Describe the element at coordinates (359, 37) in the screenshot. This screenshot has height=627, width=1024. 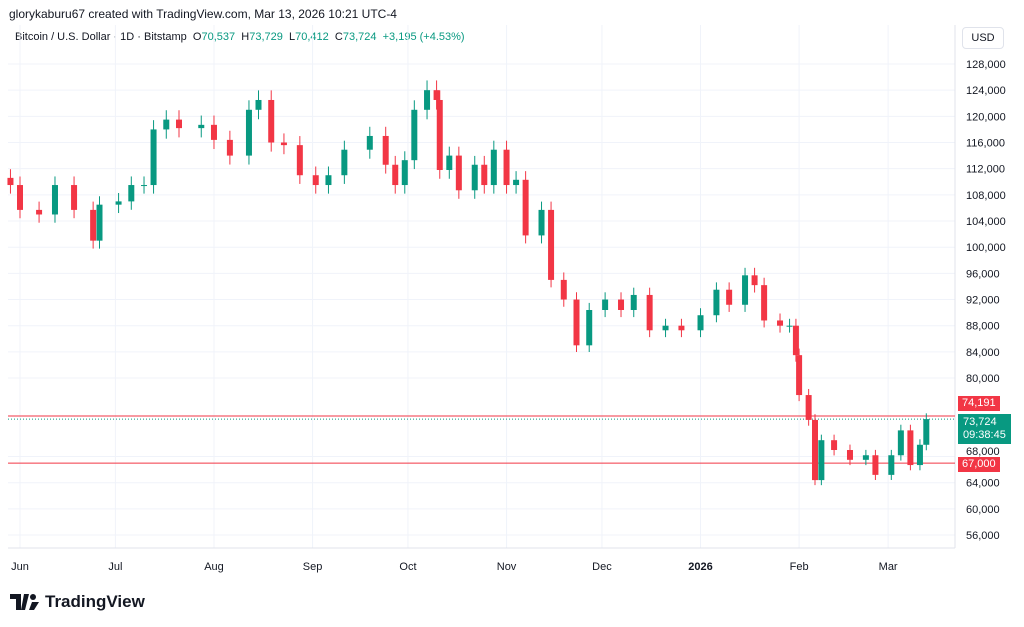
I see `close-value: 73,724` at that location.